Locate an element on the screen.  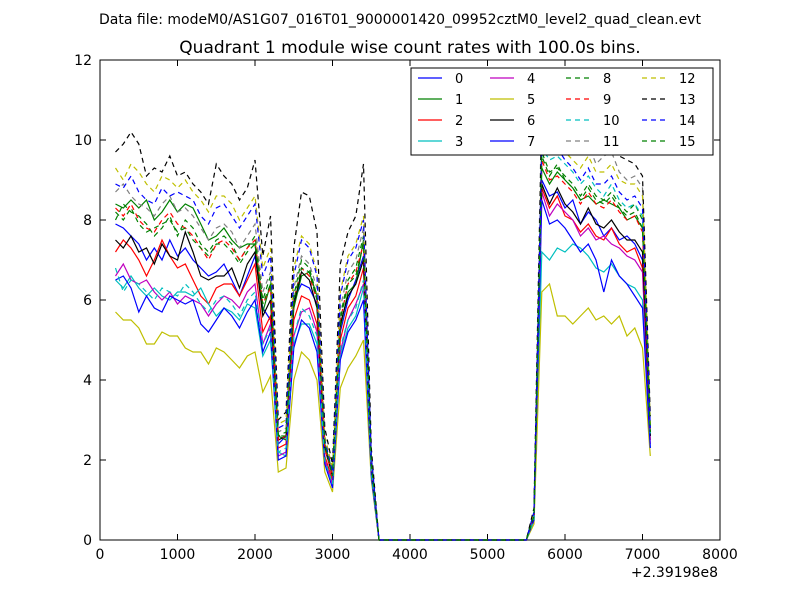
x-tick-label: 0 is located at coordinates (100, 555).